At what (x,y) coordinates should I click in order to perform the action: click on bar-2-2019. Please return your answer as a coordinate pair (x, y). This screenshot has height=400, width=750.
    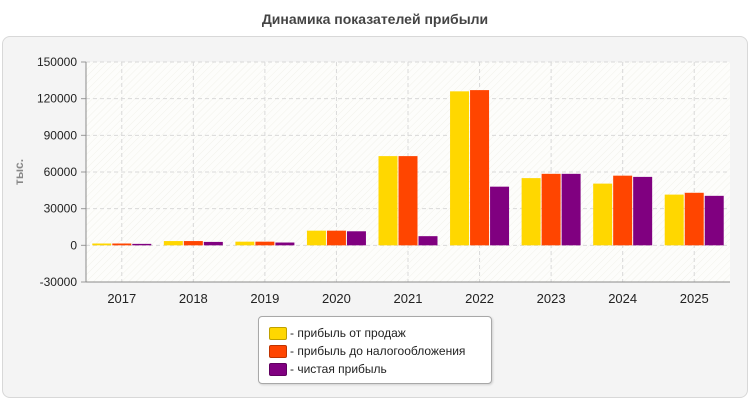
    Looking at the image, I should click on (265, 243).